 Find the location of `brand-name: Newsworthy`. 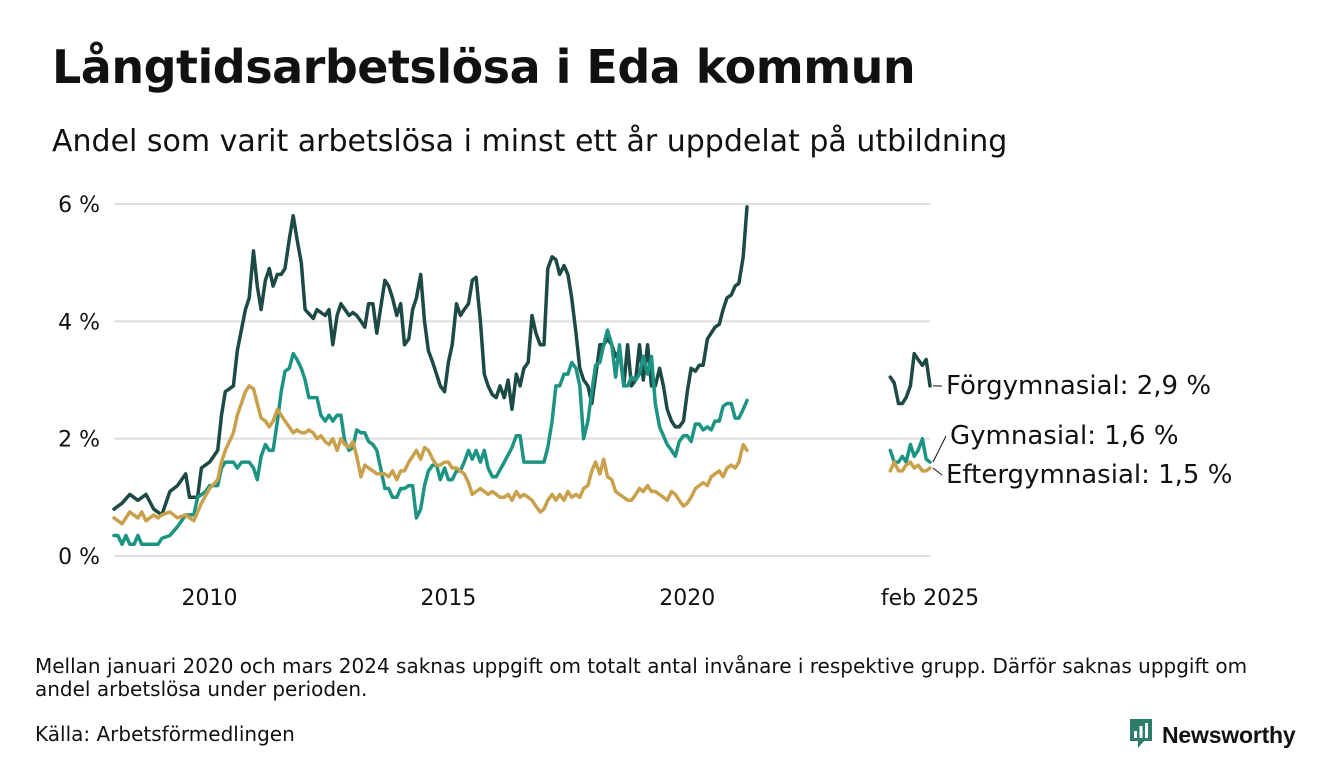

brand-name: Newsworthy is located at coordinates (1229, 734).